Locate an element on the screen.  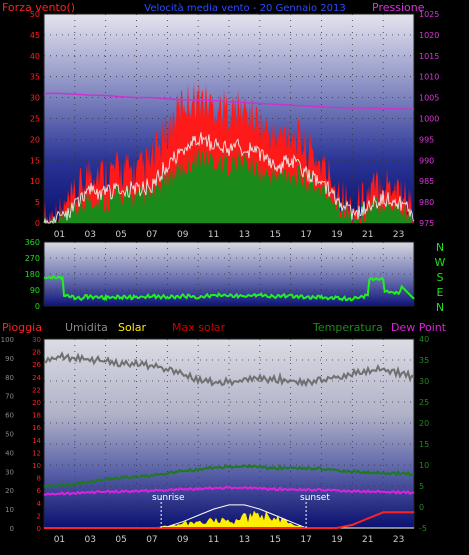
humidity-line is located at coordinates (229, 369).